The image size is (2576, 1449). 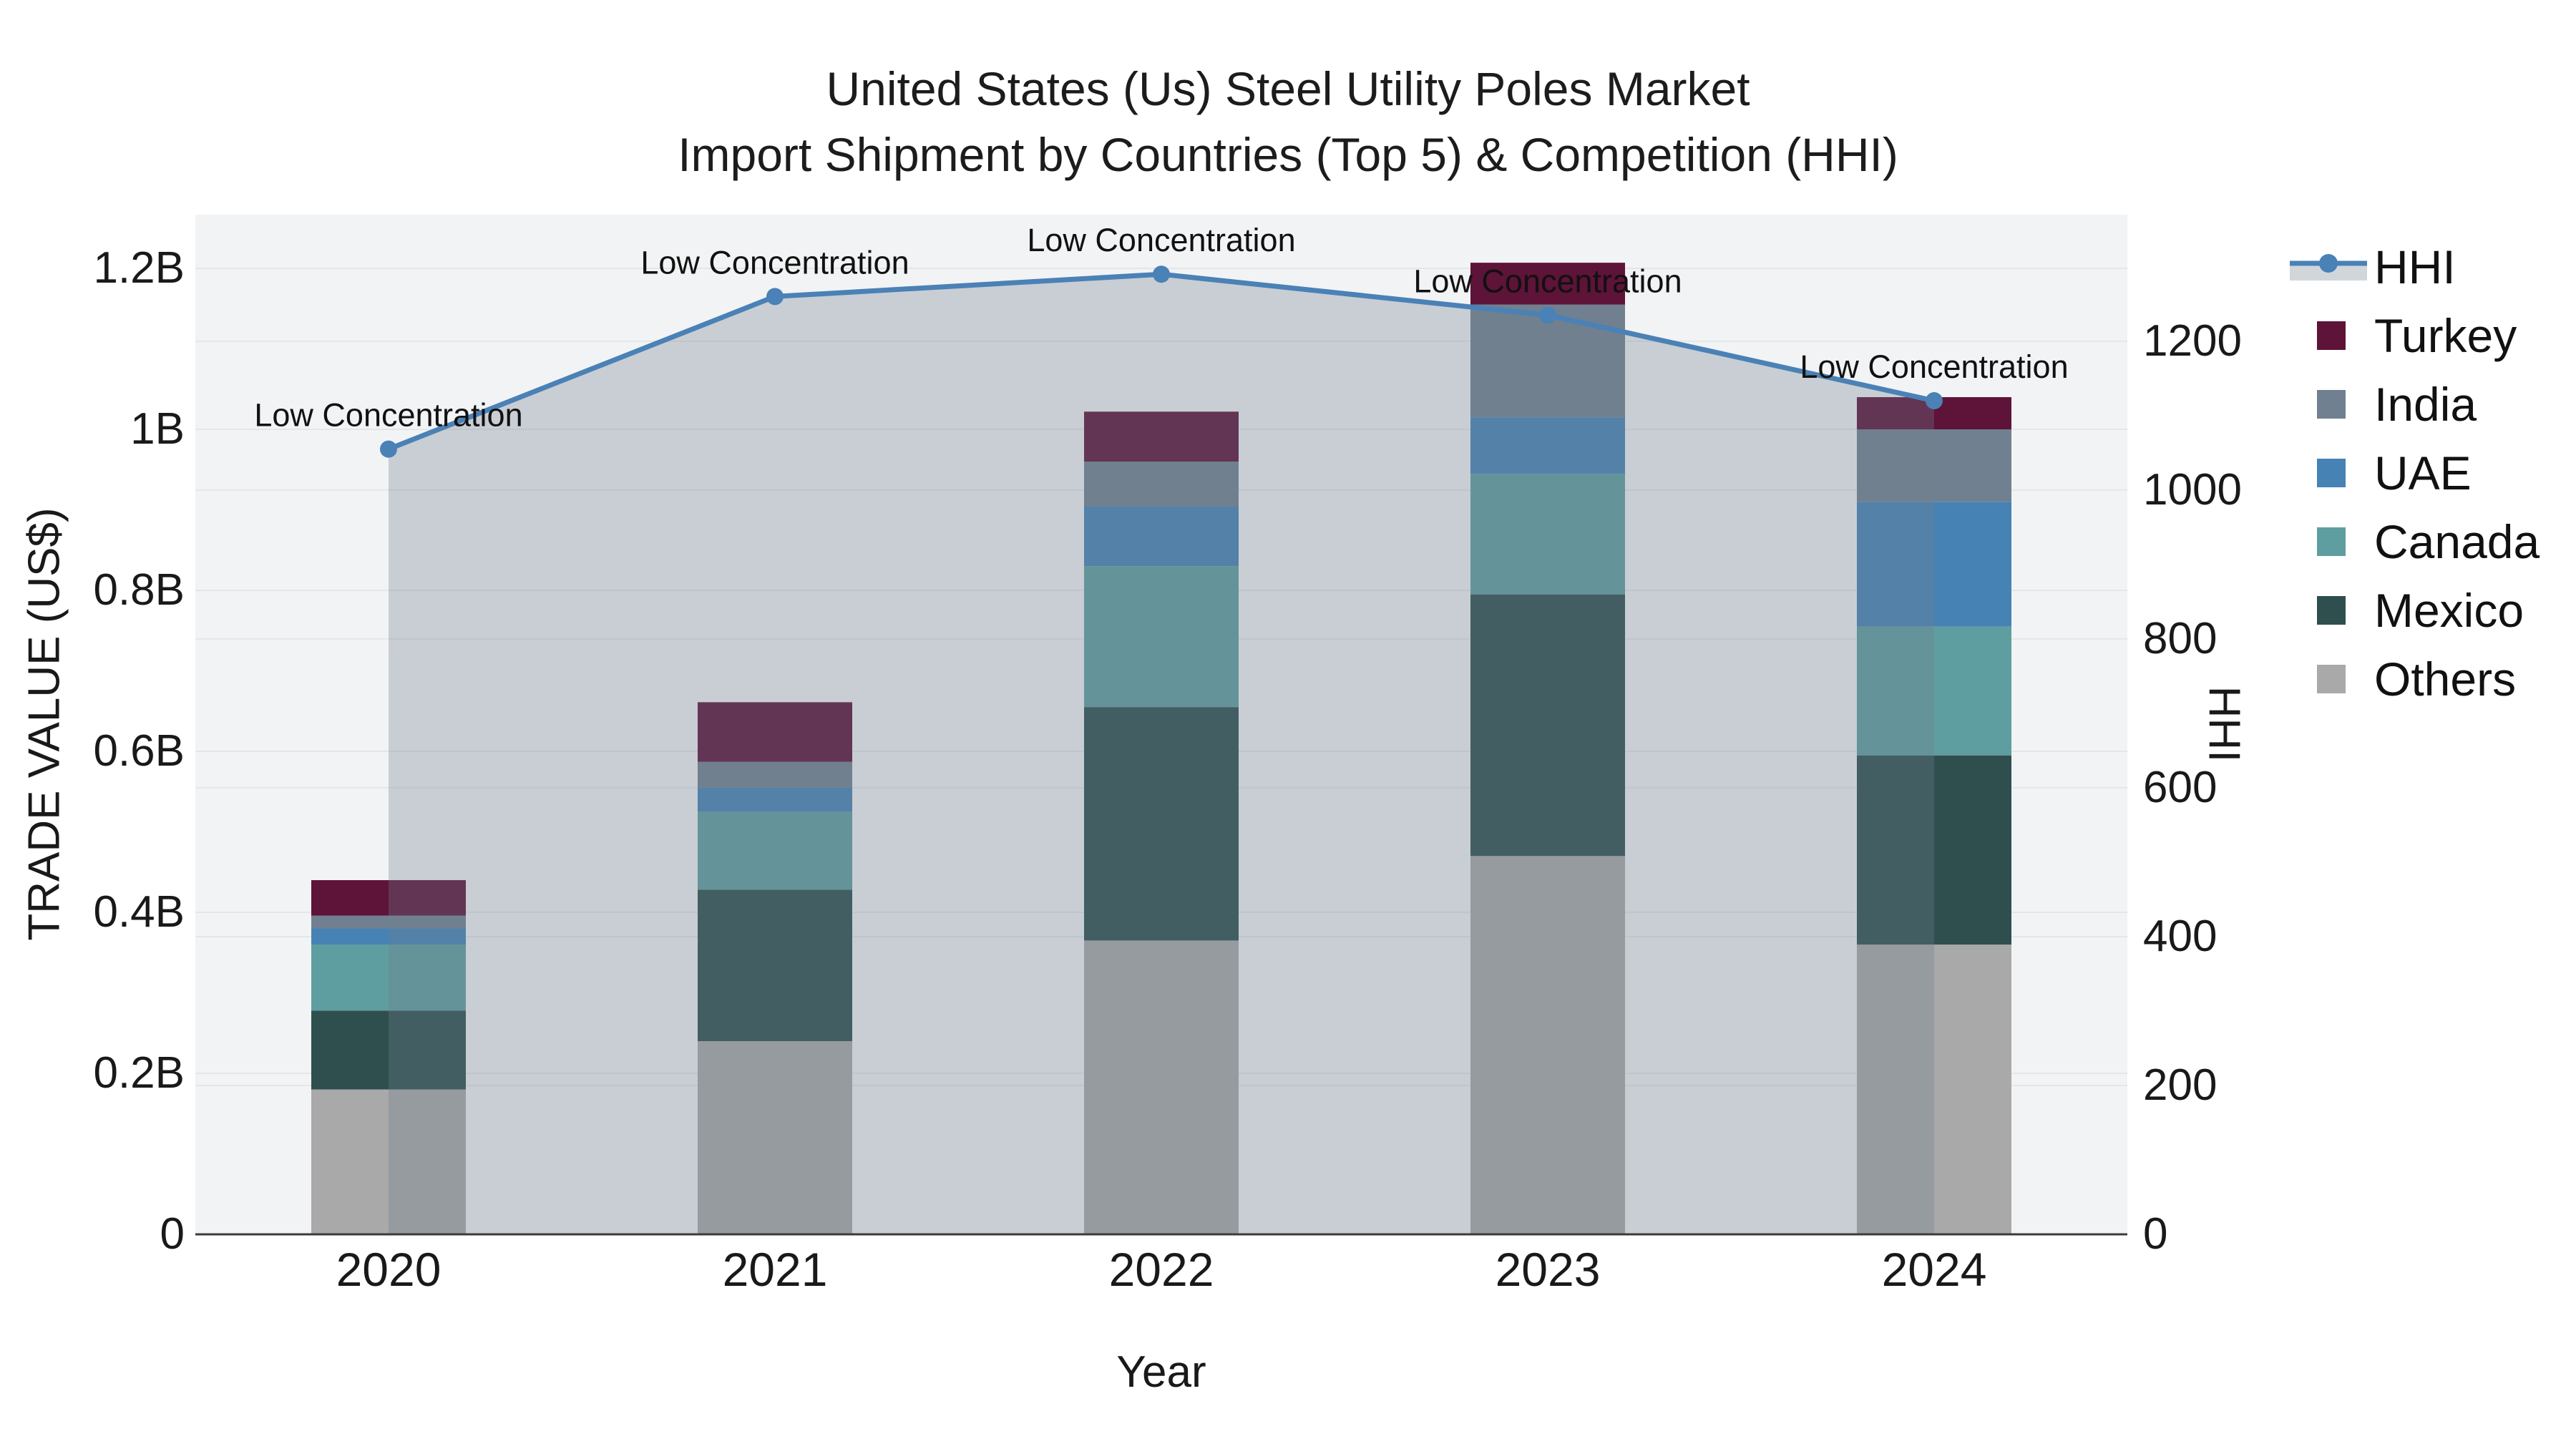 I want to click on y-left-tick-1B: 1B, so click(x=157, y=429).